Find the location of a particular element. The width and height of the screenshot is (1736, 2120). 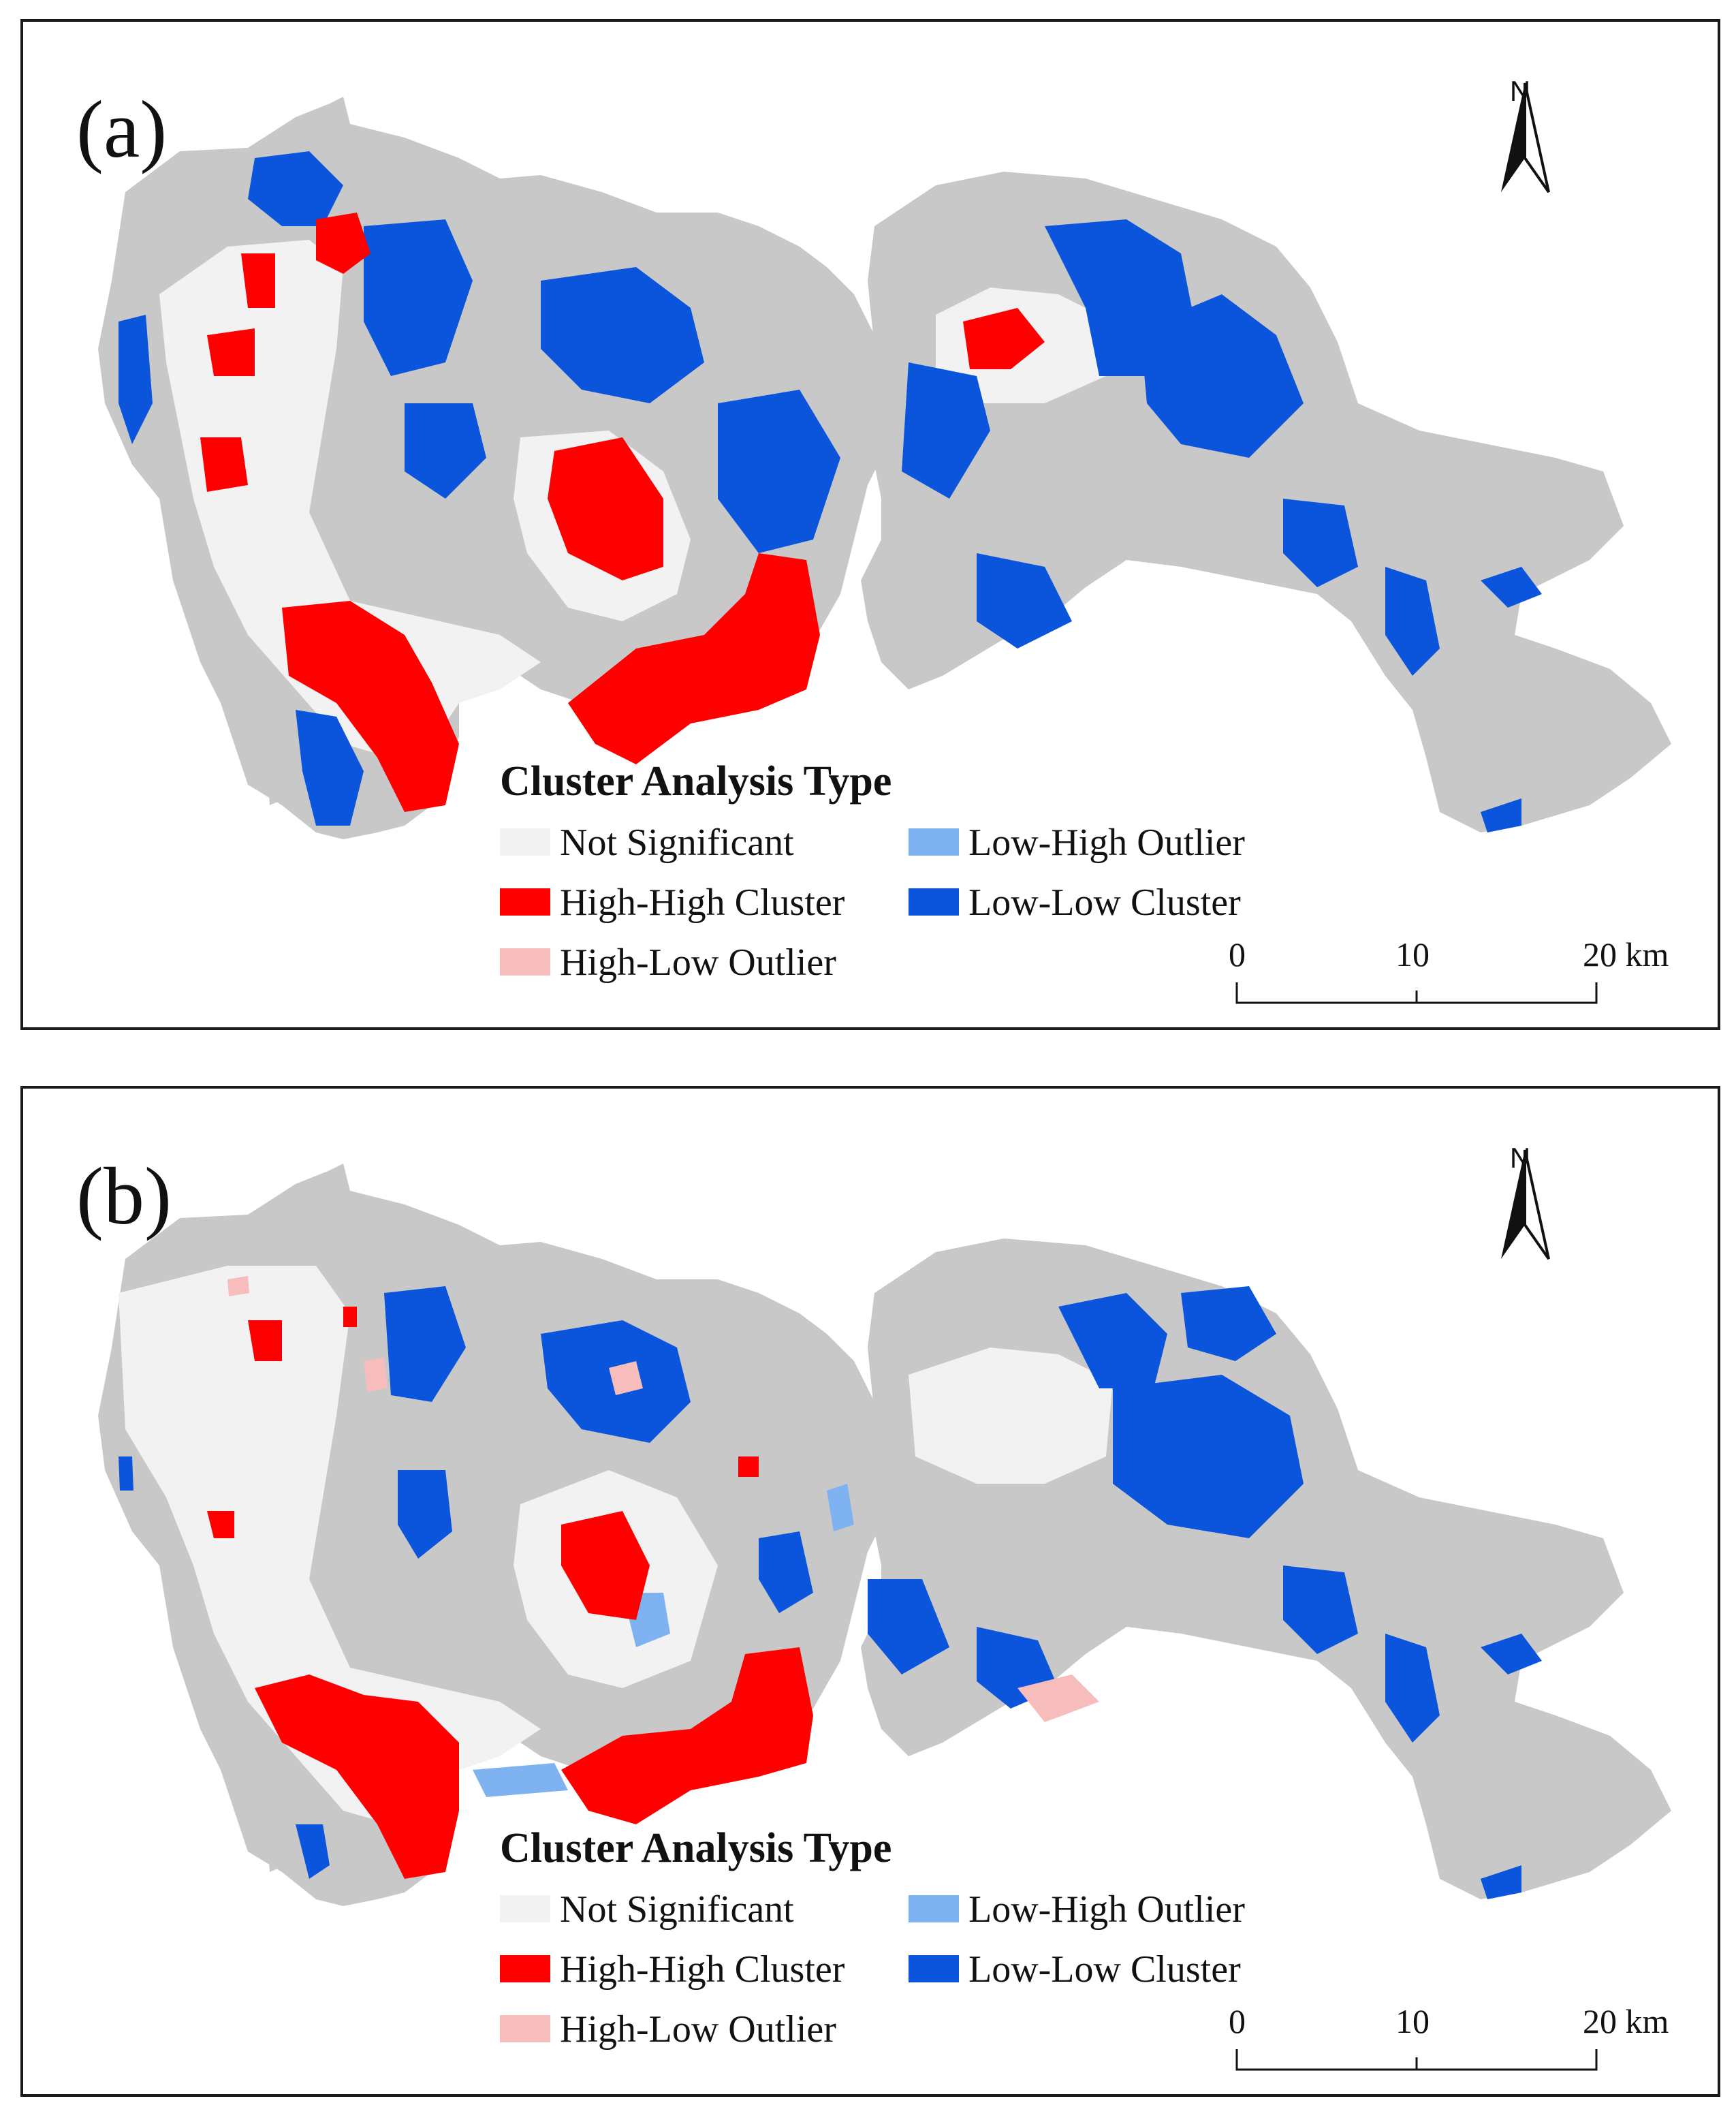

island-a is located at coordinates (276, 791).